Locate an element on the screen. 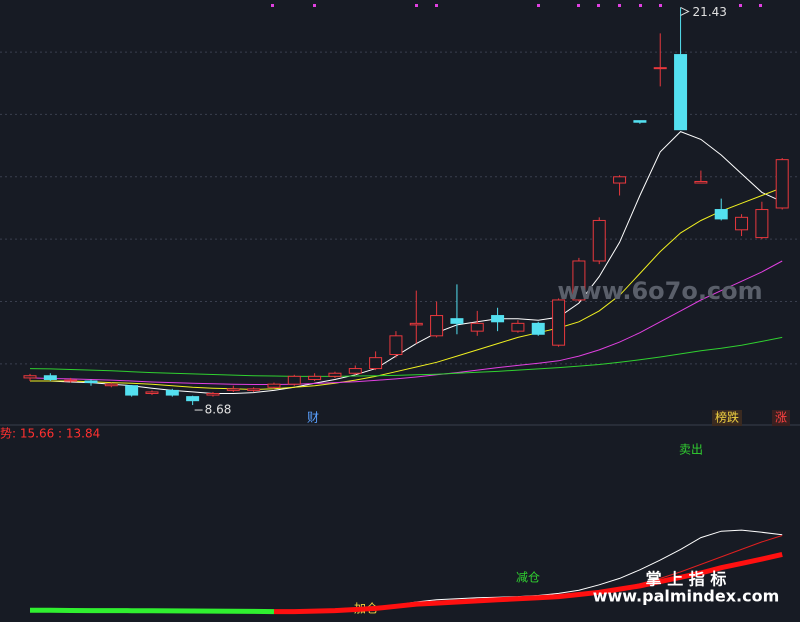 This screenshot has height=622, width=800. watermark: 掌 上 指 标 is located at coordinates (686, 579).